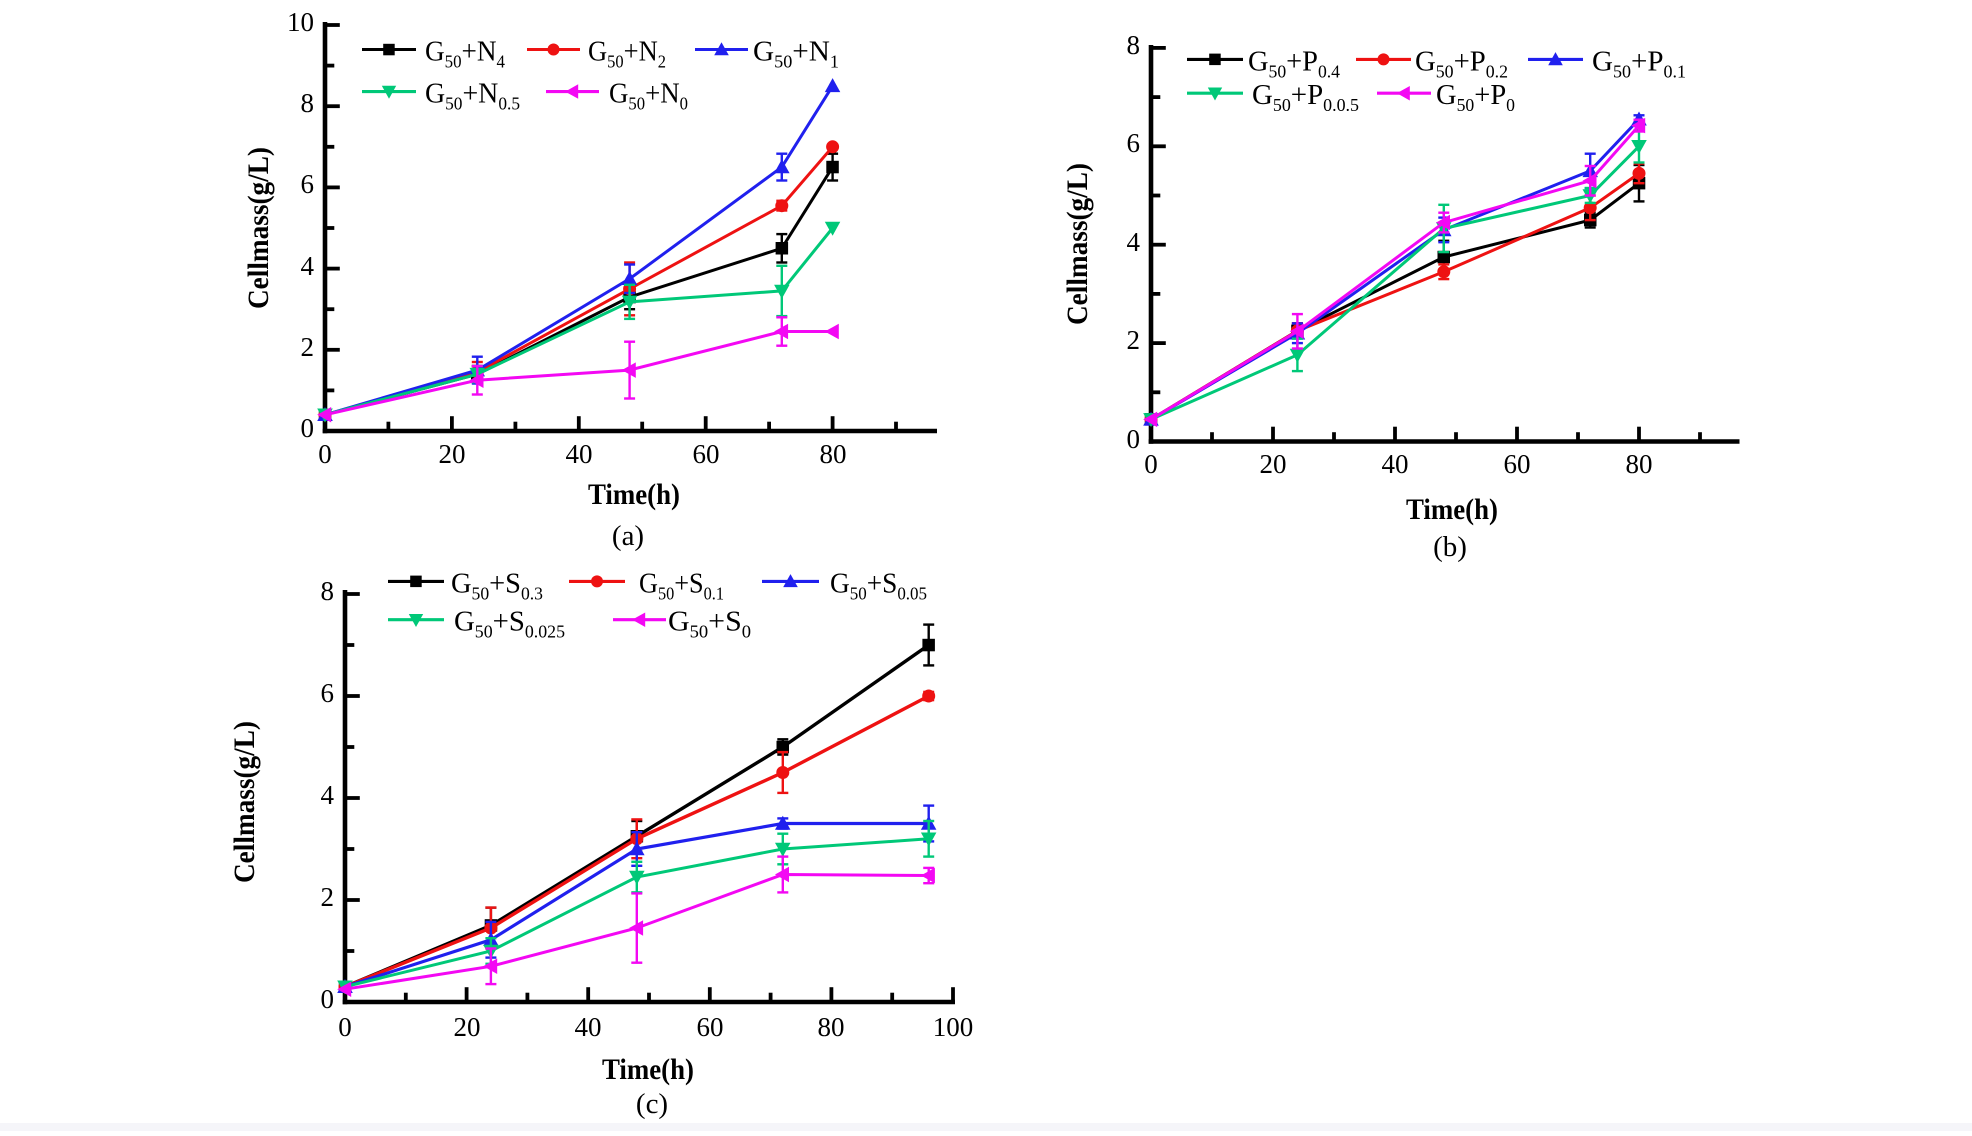 The image size is (1972, 1136). Describe the element at coordinates (472, 96) in the screenshot. I see `svg-text: G50​+N0.5​` at that location.